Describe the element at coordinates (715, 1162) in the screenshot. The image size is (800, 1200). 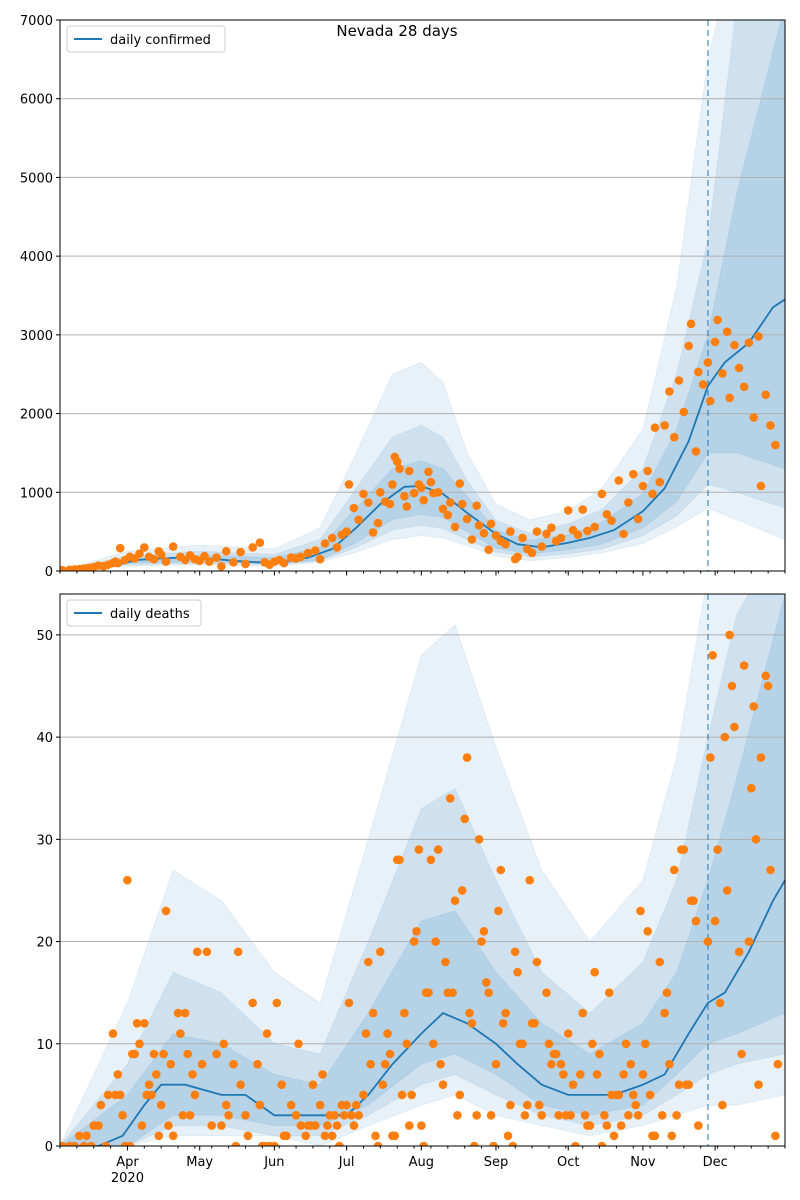
I see `x-tick-label: Dec` at that location.